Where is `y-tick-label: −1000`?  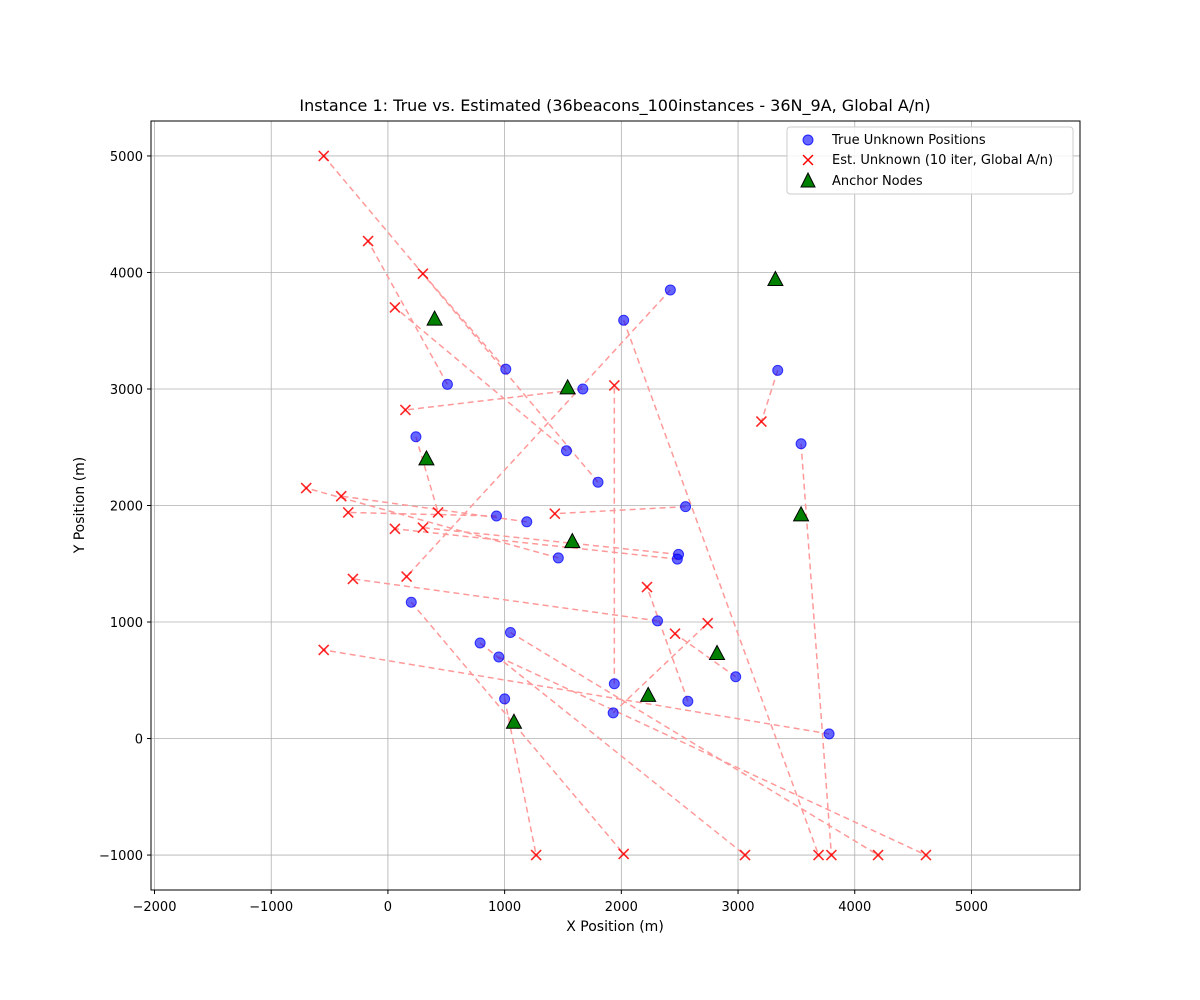 y-tick-label: −1000 is located at coordinates (121, 856).